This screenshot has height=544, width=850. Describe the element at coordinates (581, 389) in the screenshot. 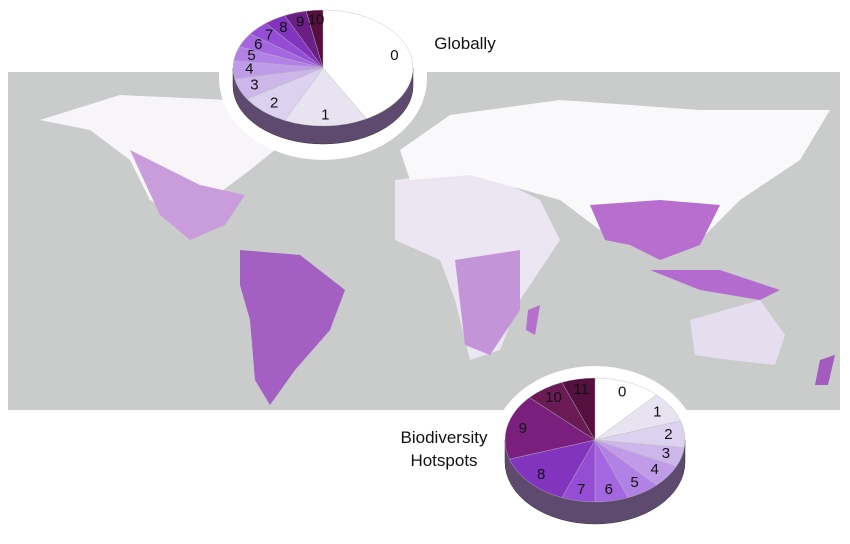

I see `slice-label: 11` at that location.